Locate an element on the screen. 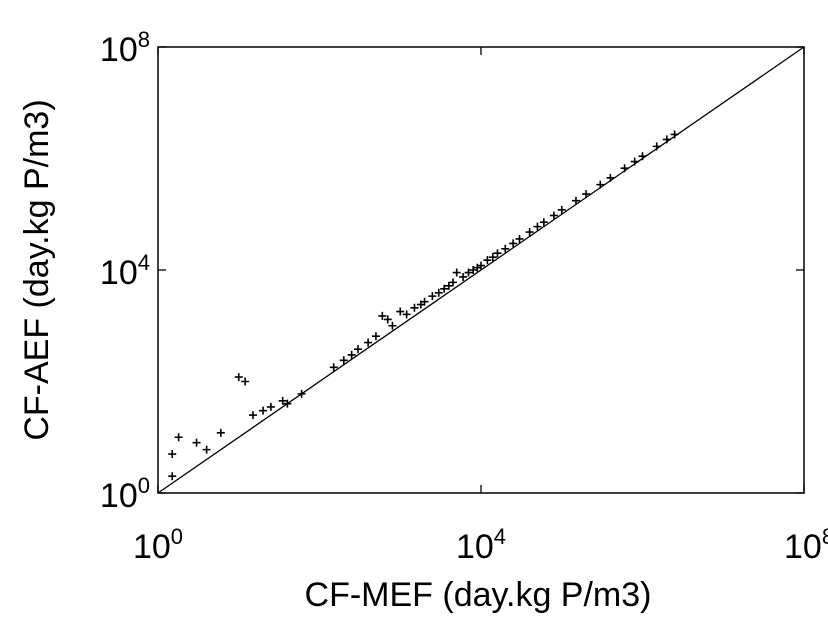 The width and height of the screenshot is (828, 623). y-tick-label: 10⁰ is located at coordinates (125, 494).